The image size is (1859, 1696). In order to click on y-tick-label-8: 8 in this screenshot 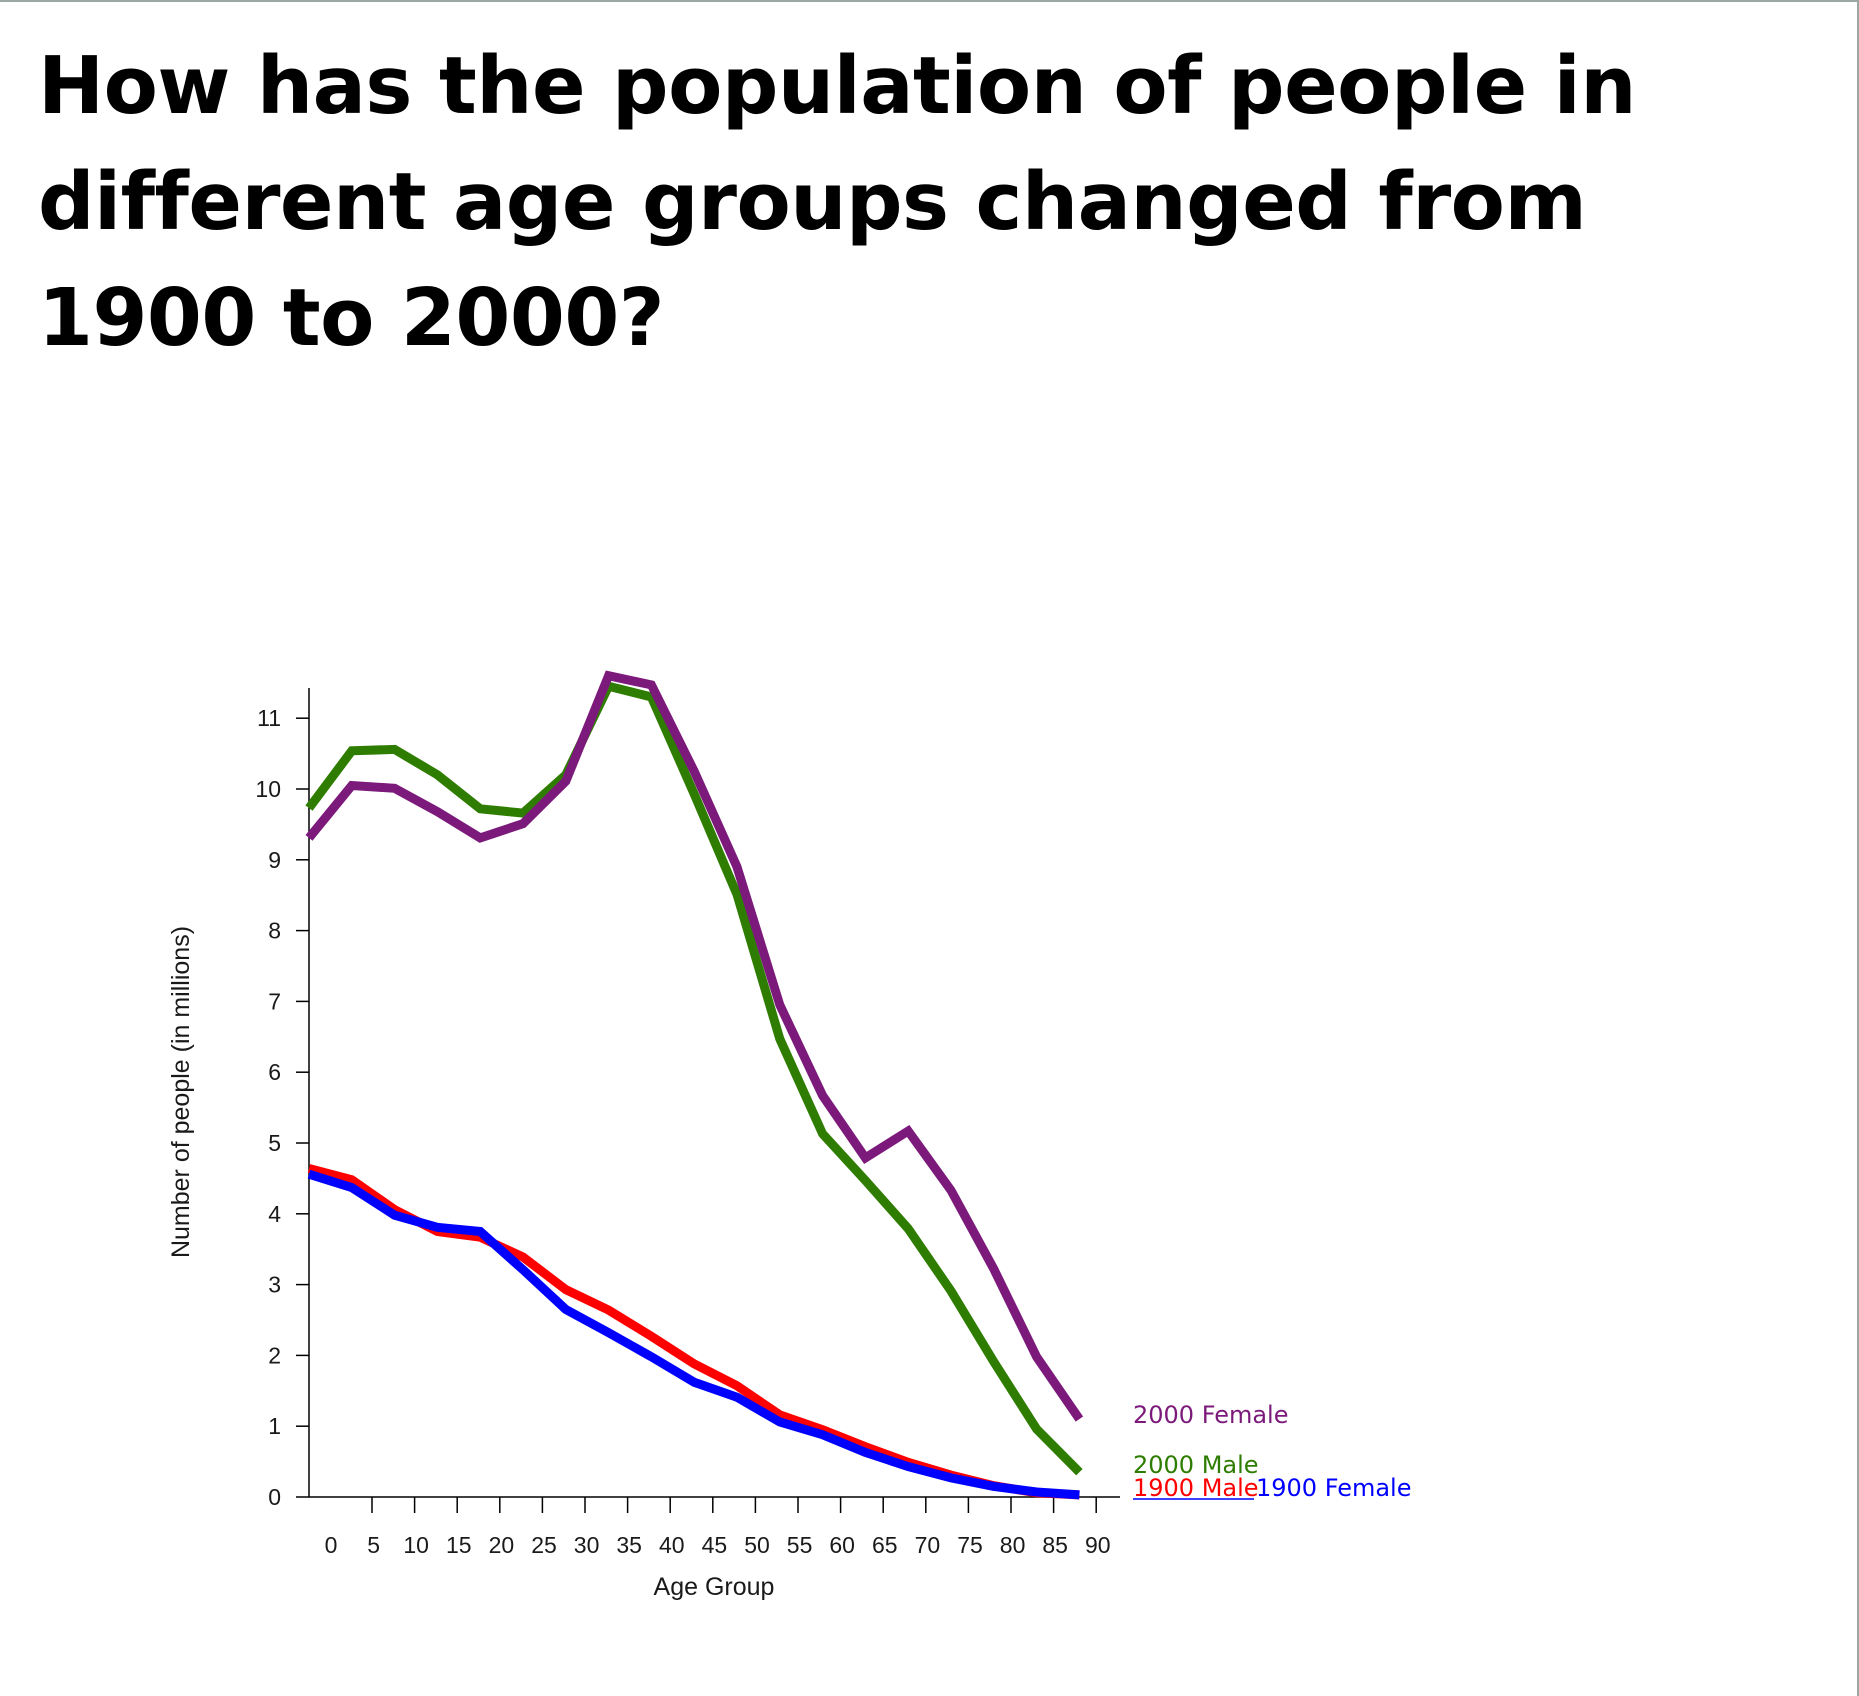, I will do `click(274, 931)`.